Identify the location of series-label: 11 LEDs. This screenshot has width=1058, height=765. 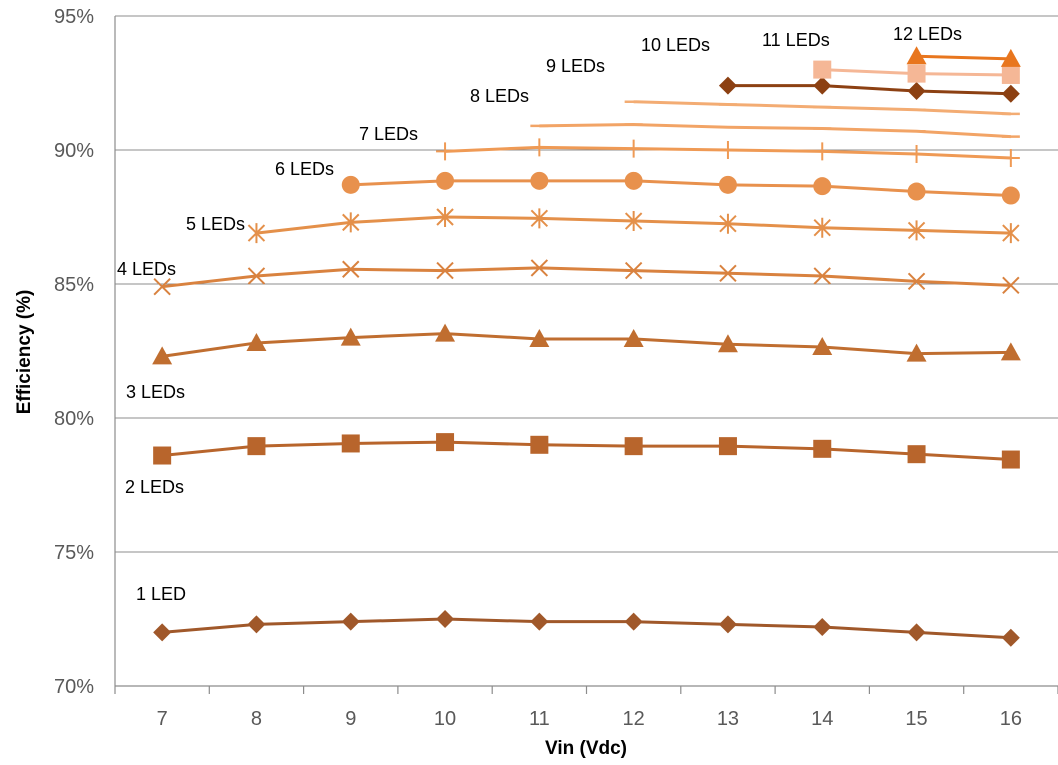
(796, 40).